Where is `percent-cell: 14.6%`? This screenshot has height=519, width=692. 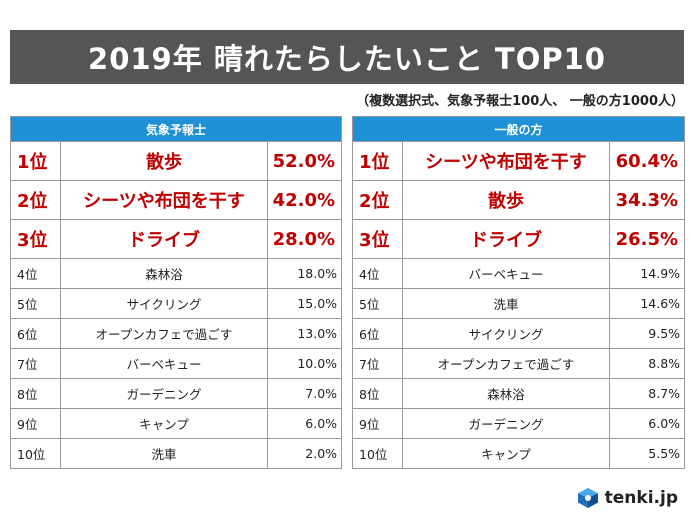
percent-cell: 14.6% is located at coordinates (647, 303).